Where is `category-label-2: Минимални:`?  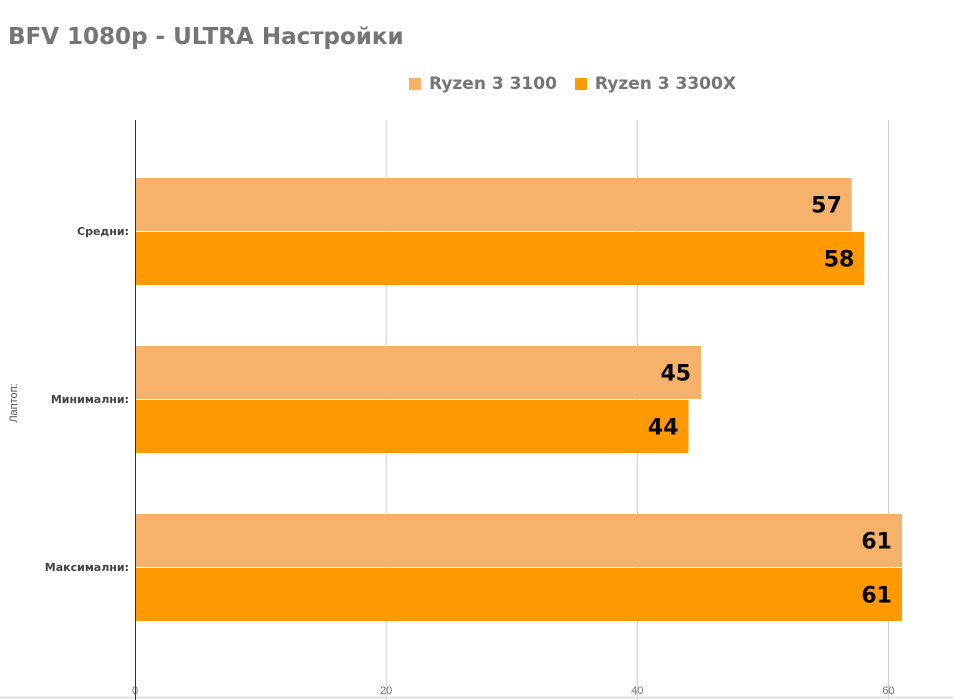
category-label-2: Минимални: is located at coordinates (90, 399).